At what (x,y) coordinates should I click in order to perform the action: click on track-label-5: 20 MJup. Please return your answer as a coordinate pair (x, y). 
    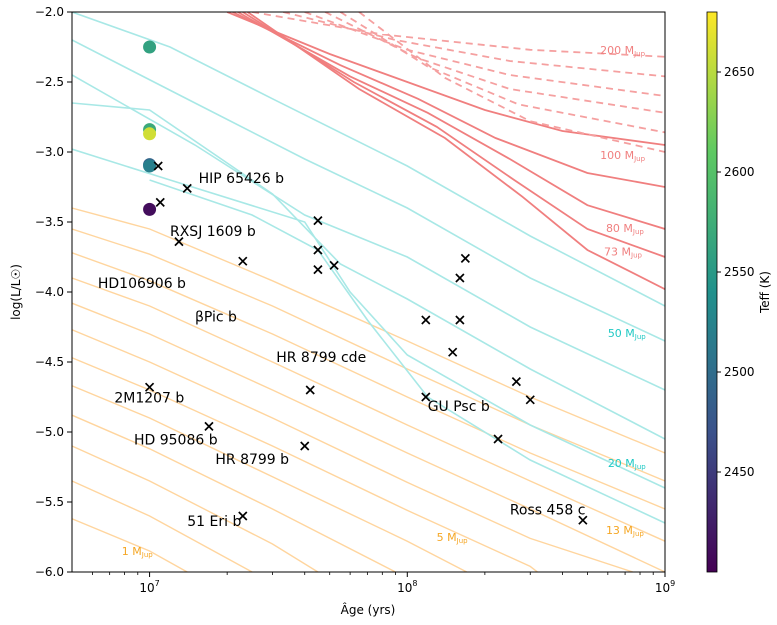
    Looking at the image, I should click on (627, 464).